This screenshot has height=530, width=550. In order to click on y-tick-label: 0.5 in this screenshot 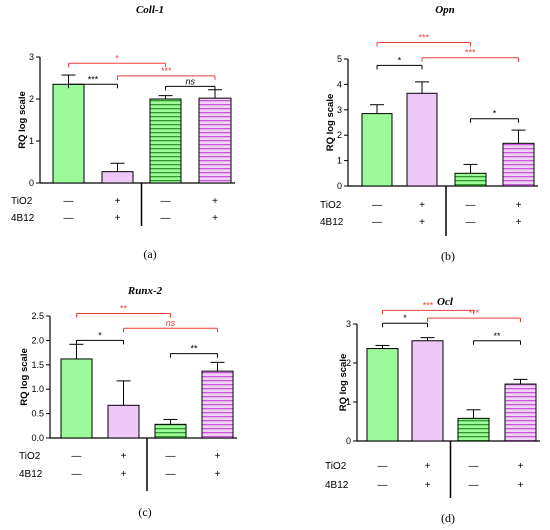, I will do `click(37, 414)`.